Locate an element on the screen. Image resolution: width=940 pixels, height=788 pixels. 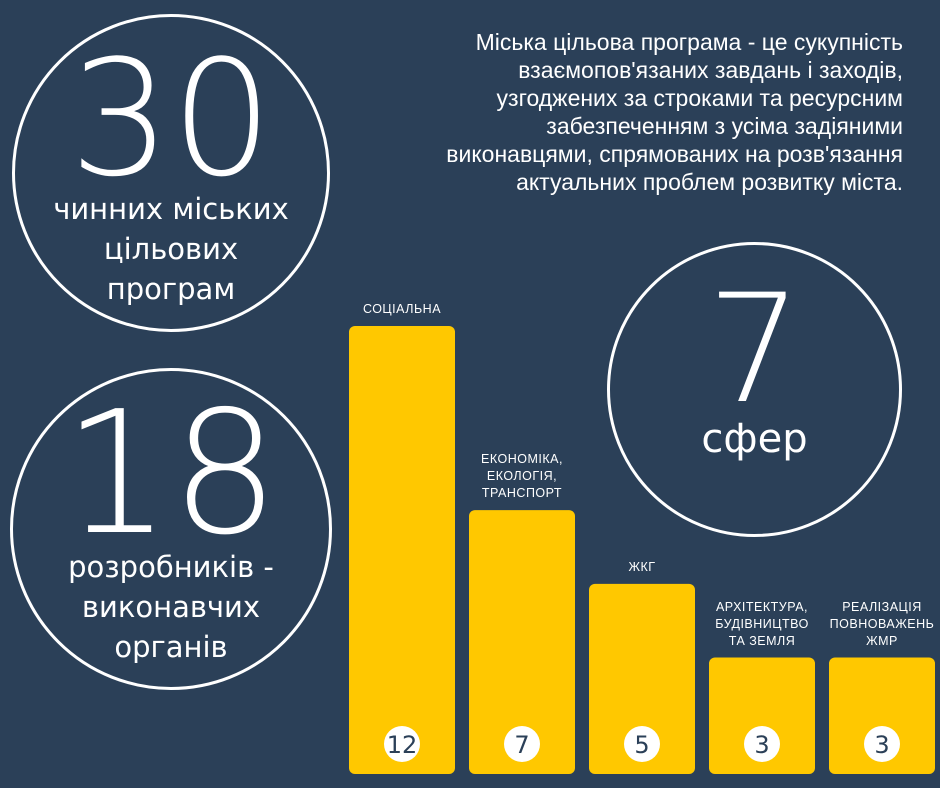
value-label-5: 3 is located at coordinates (881, 745).